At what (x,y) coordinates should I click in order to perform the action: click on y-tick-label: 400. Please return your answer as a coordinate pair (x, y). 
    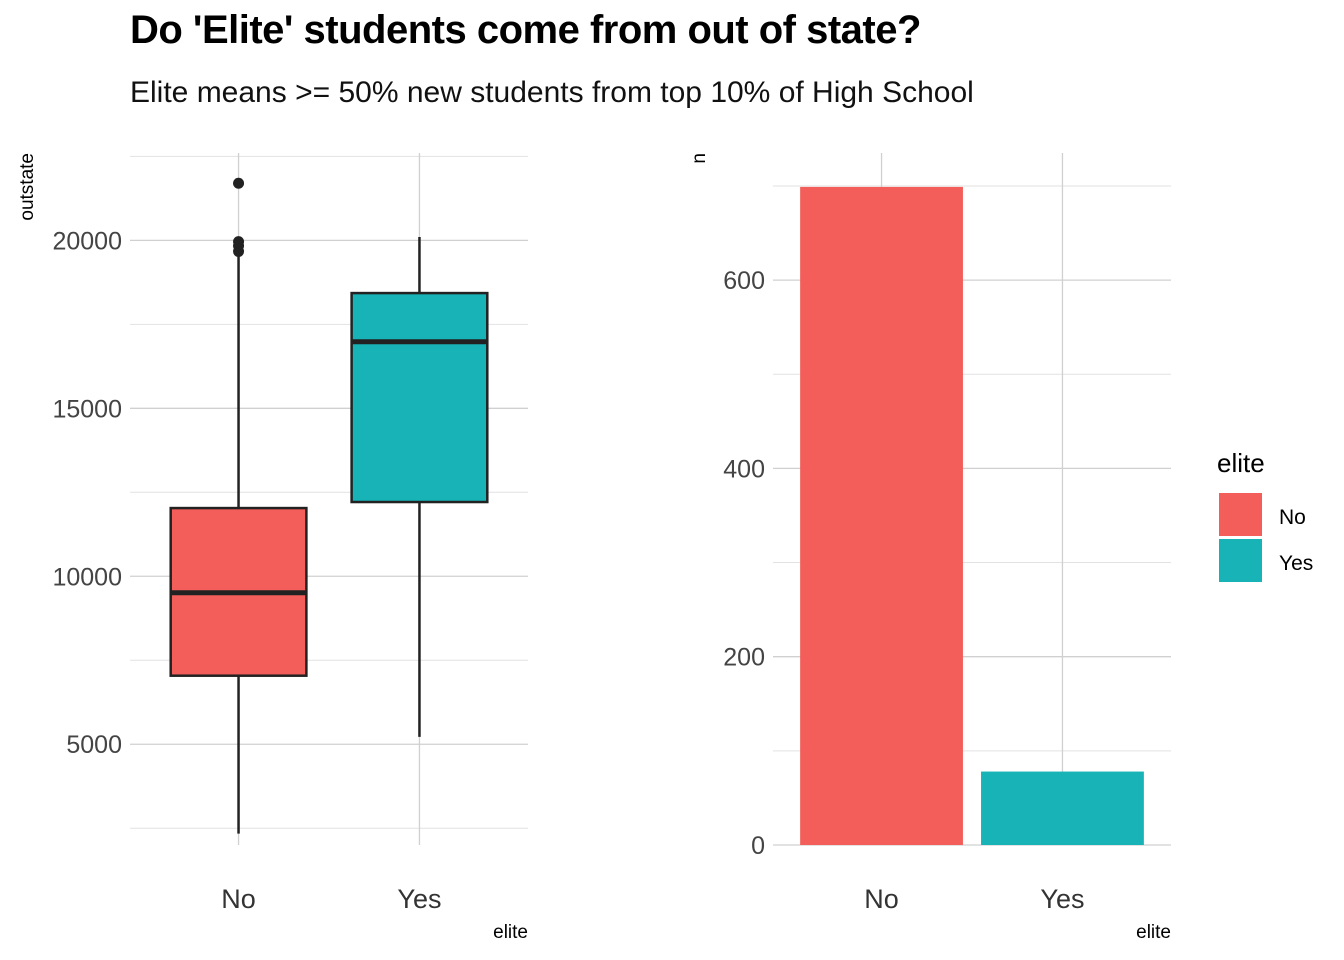
    Looking at the image, I should click on (744, 469).